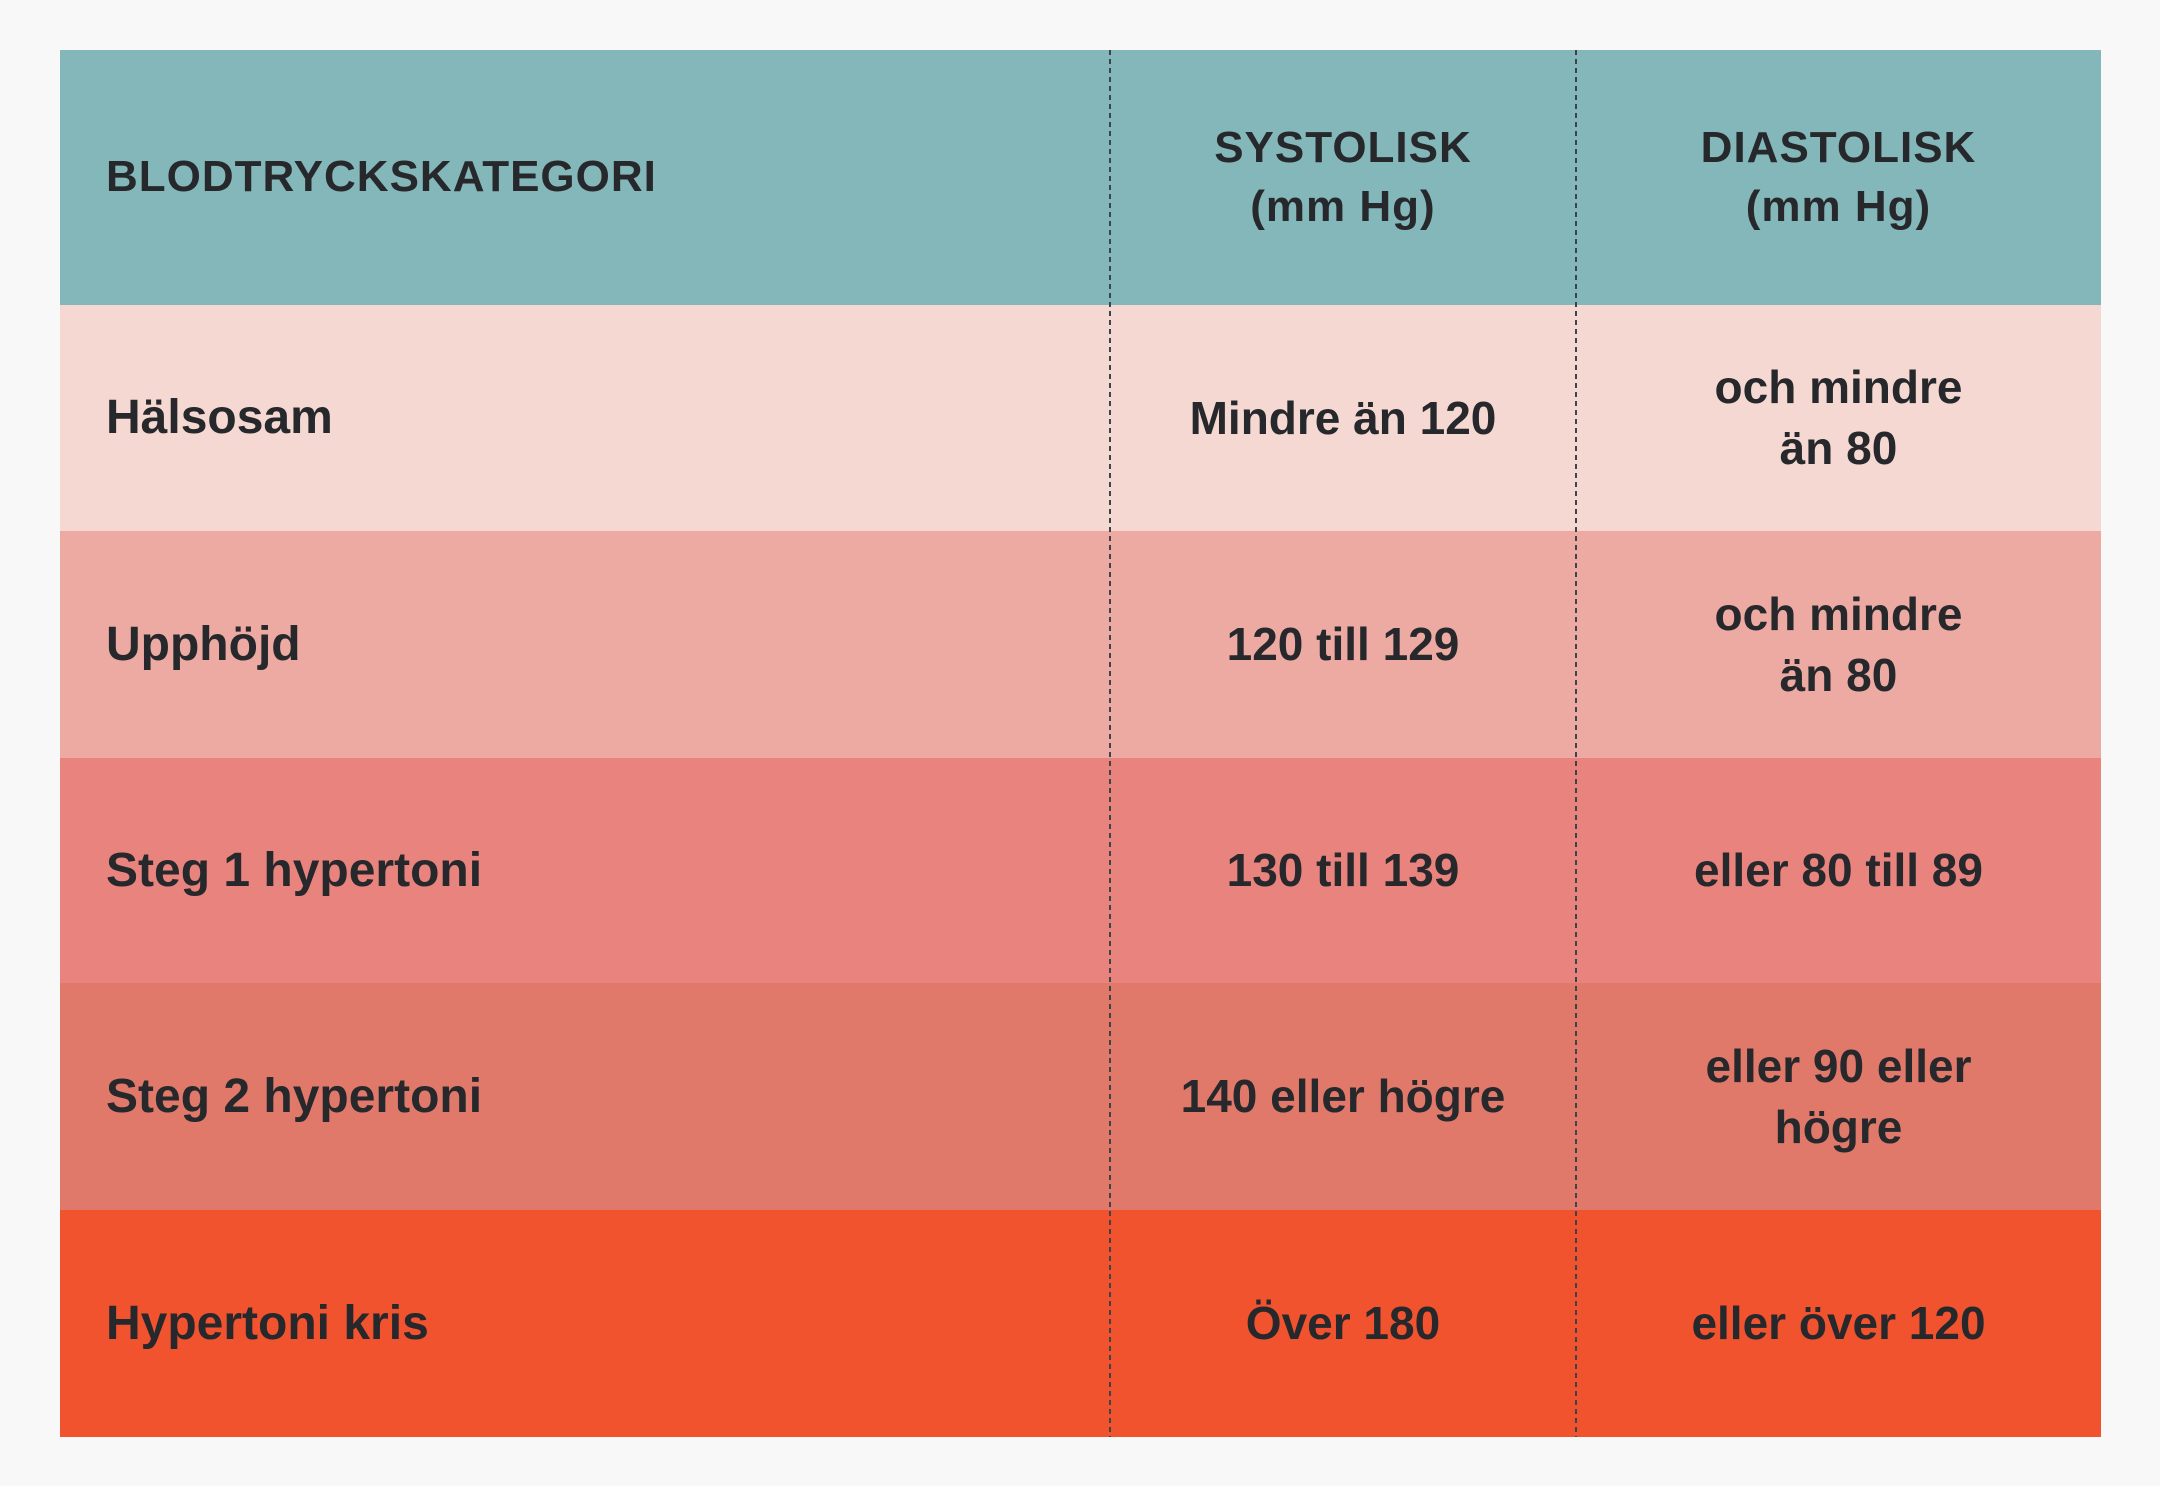 This screenshot has height=1486, width=2160. I want to click on row-stage2-systolic: 140 eller högre, so click(1343, 1096).